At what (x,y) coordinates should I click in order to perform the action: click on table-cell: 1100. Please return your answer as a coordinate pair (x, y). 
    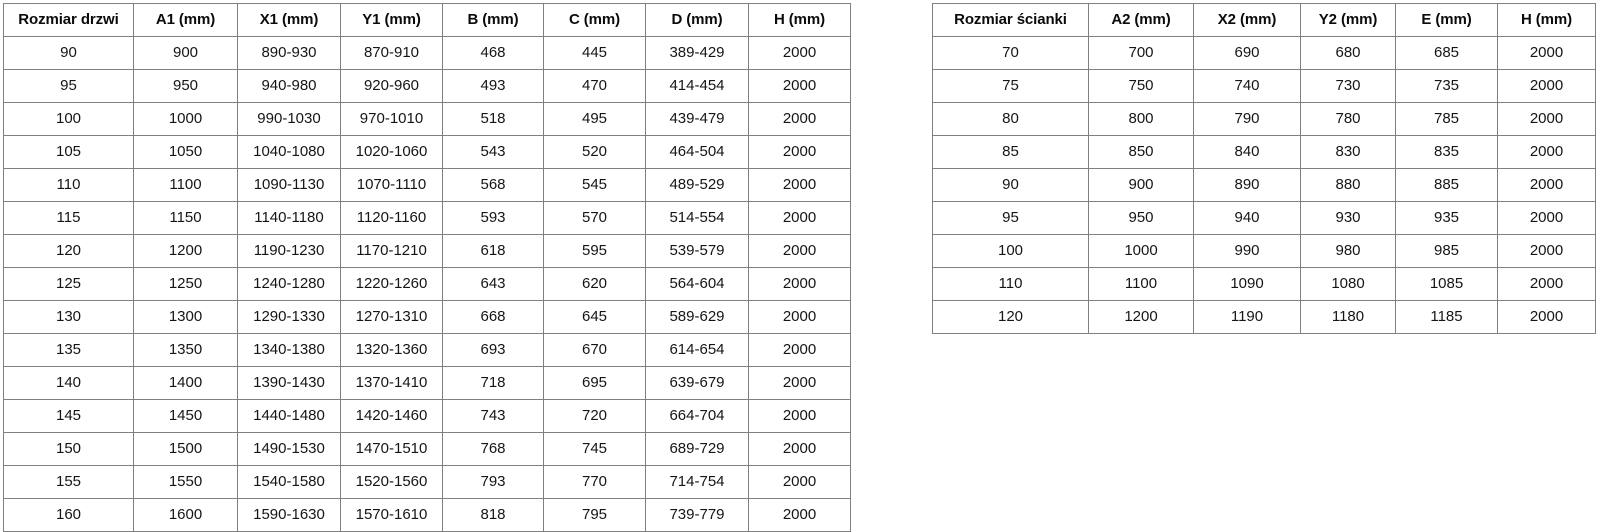
    Looking at the image, I should click on (185, 185).